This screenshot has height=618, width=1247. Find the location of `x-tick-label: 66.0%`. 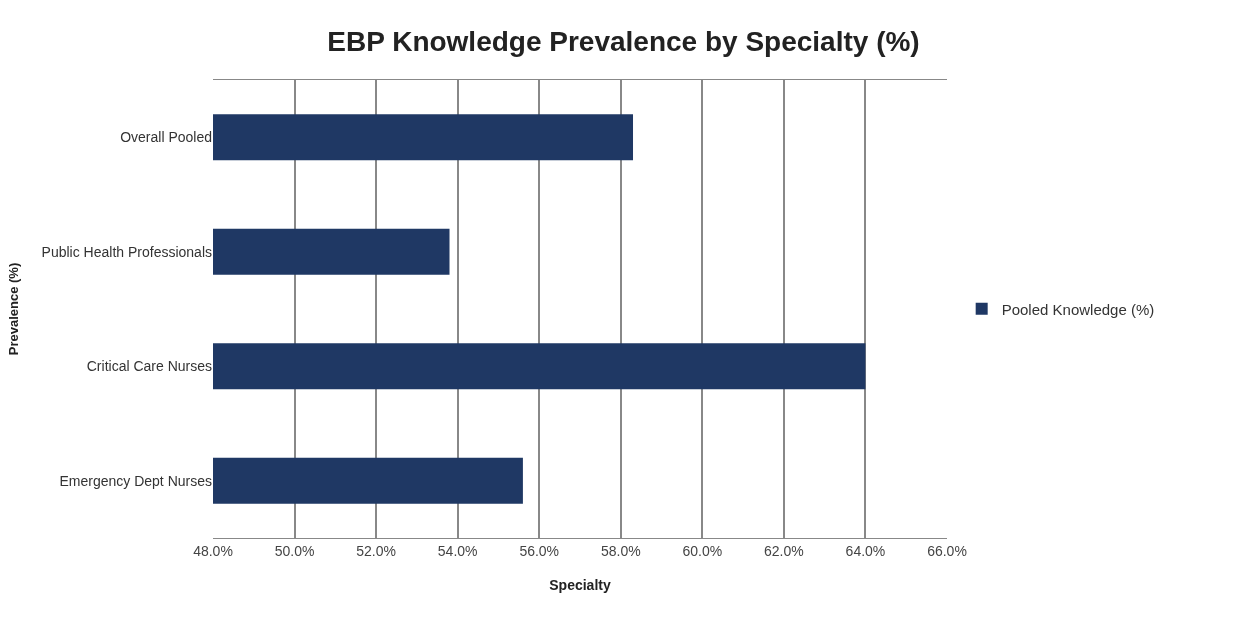

x-tick-label: 66.0% is located at coordinates (947, 550).